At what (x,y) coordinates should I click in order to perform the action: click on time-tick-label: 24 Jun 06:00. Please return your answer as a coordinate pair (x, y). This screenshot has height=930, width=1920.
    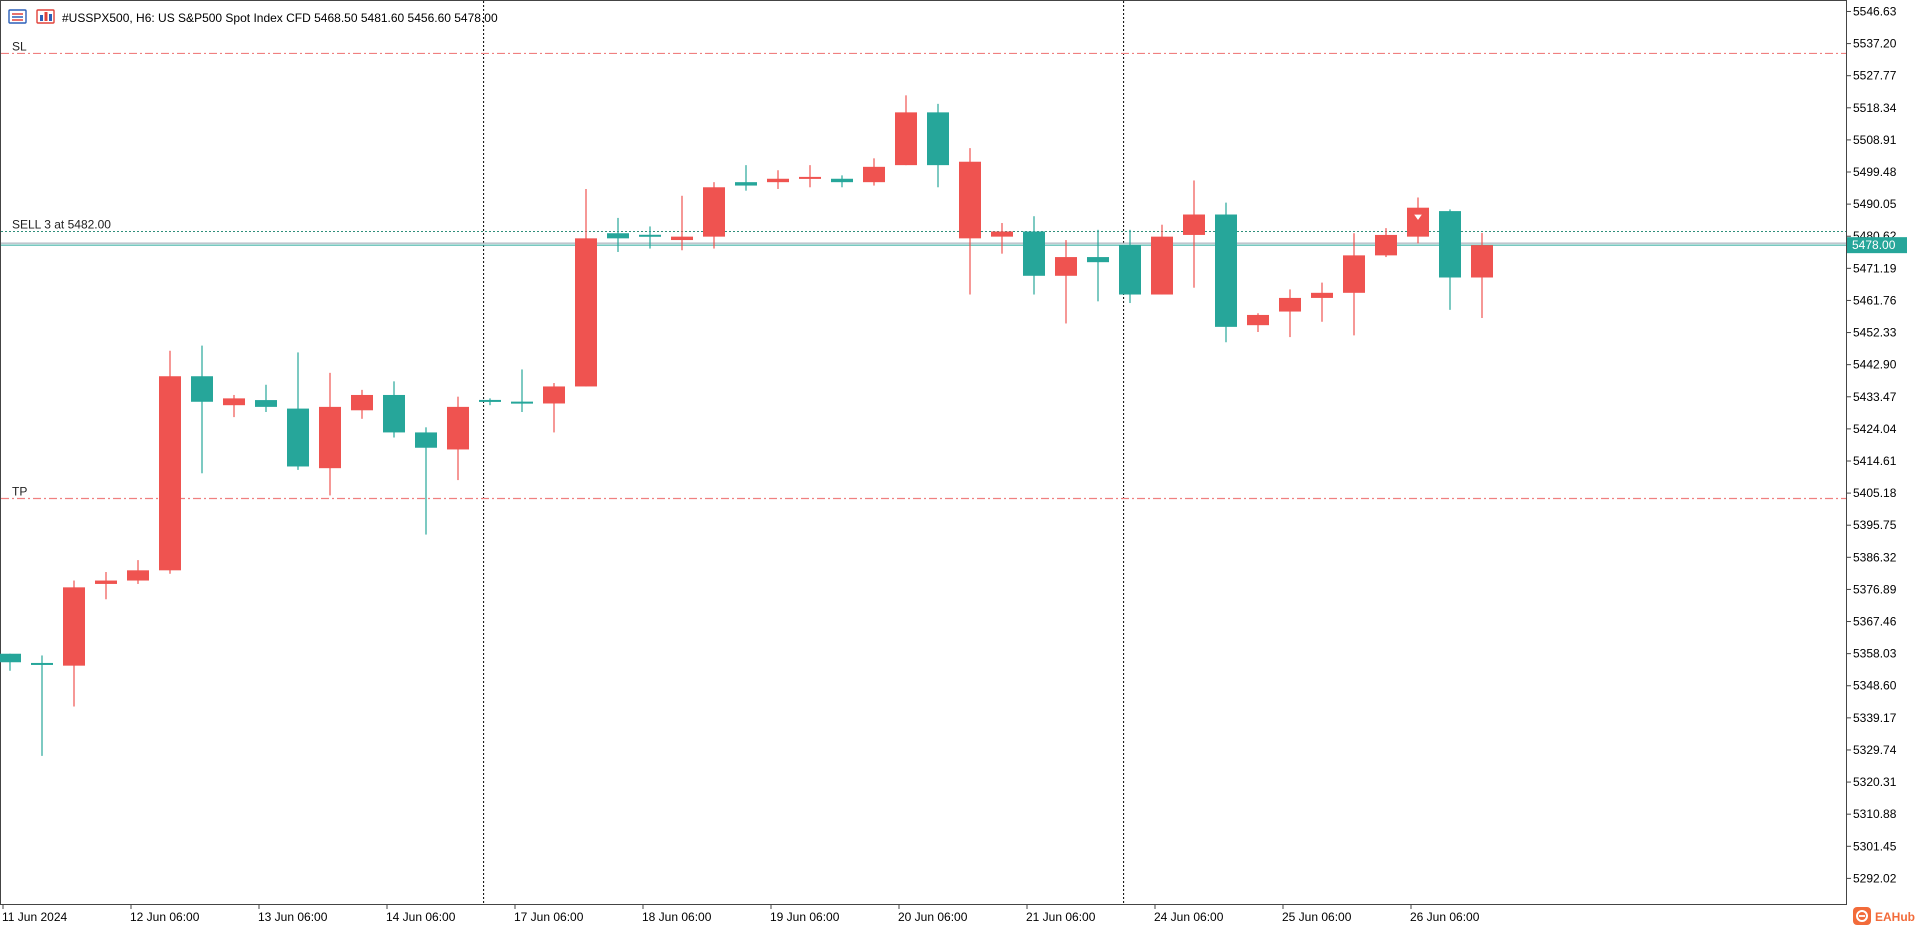
    Looking at the image, I should click on (1189, 917).